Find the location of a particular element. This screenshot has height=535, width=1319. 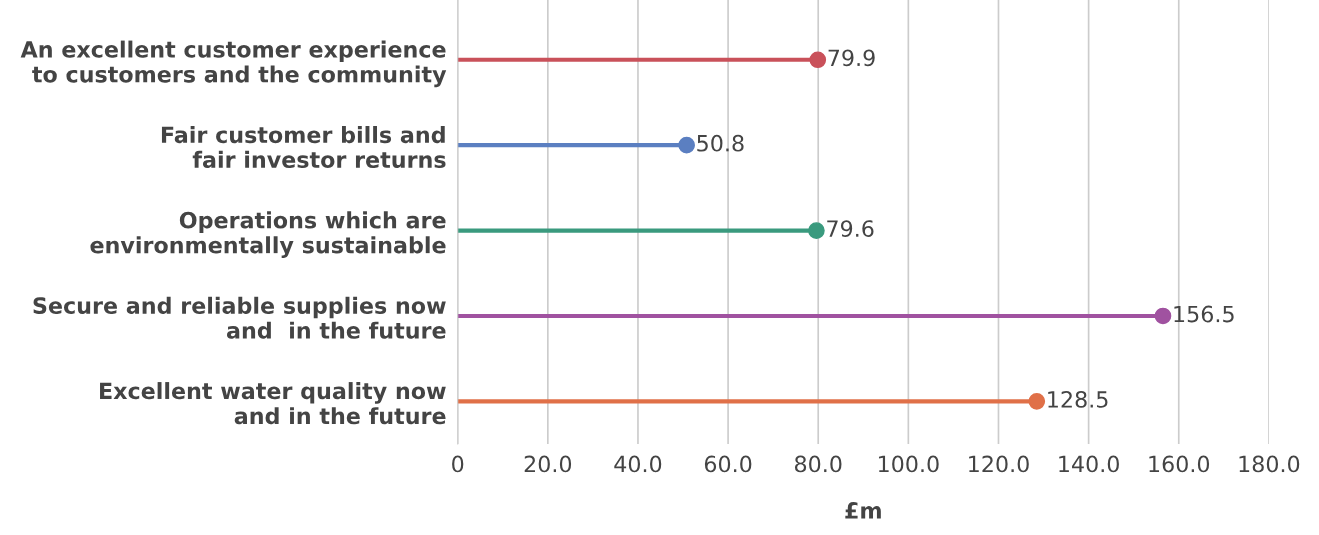

y-tick-label: Excellent water quality now and in the future is located at coordinates (273, 403).